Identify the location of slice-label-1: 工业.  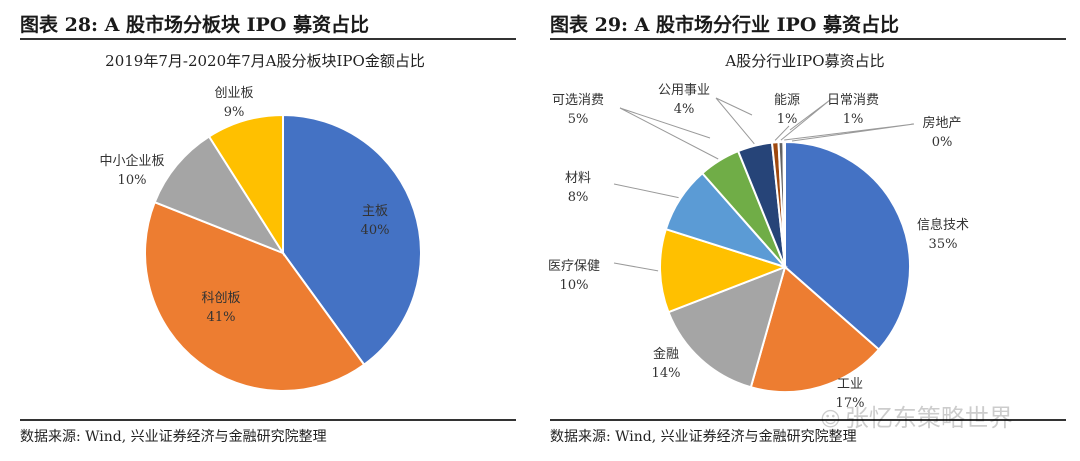
(850, 384).